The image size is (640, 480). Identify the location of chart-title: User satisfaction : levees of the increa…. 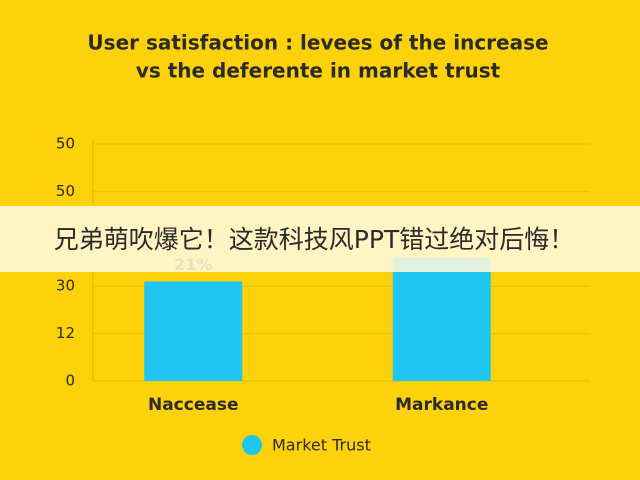
(317, 43).